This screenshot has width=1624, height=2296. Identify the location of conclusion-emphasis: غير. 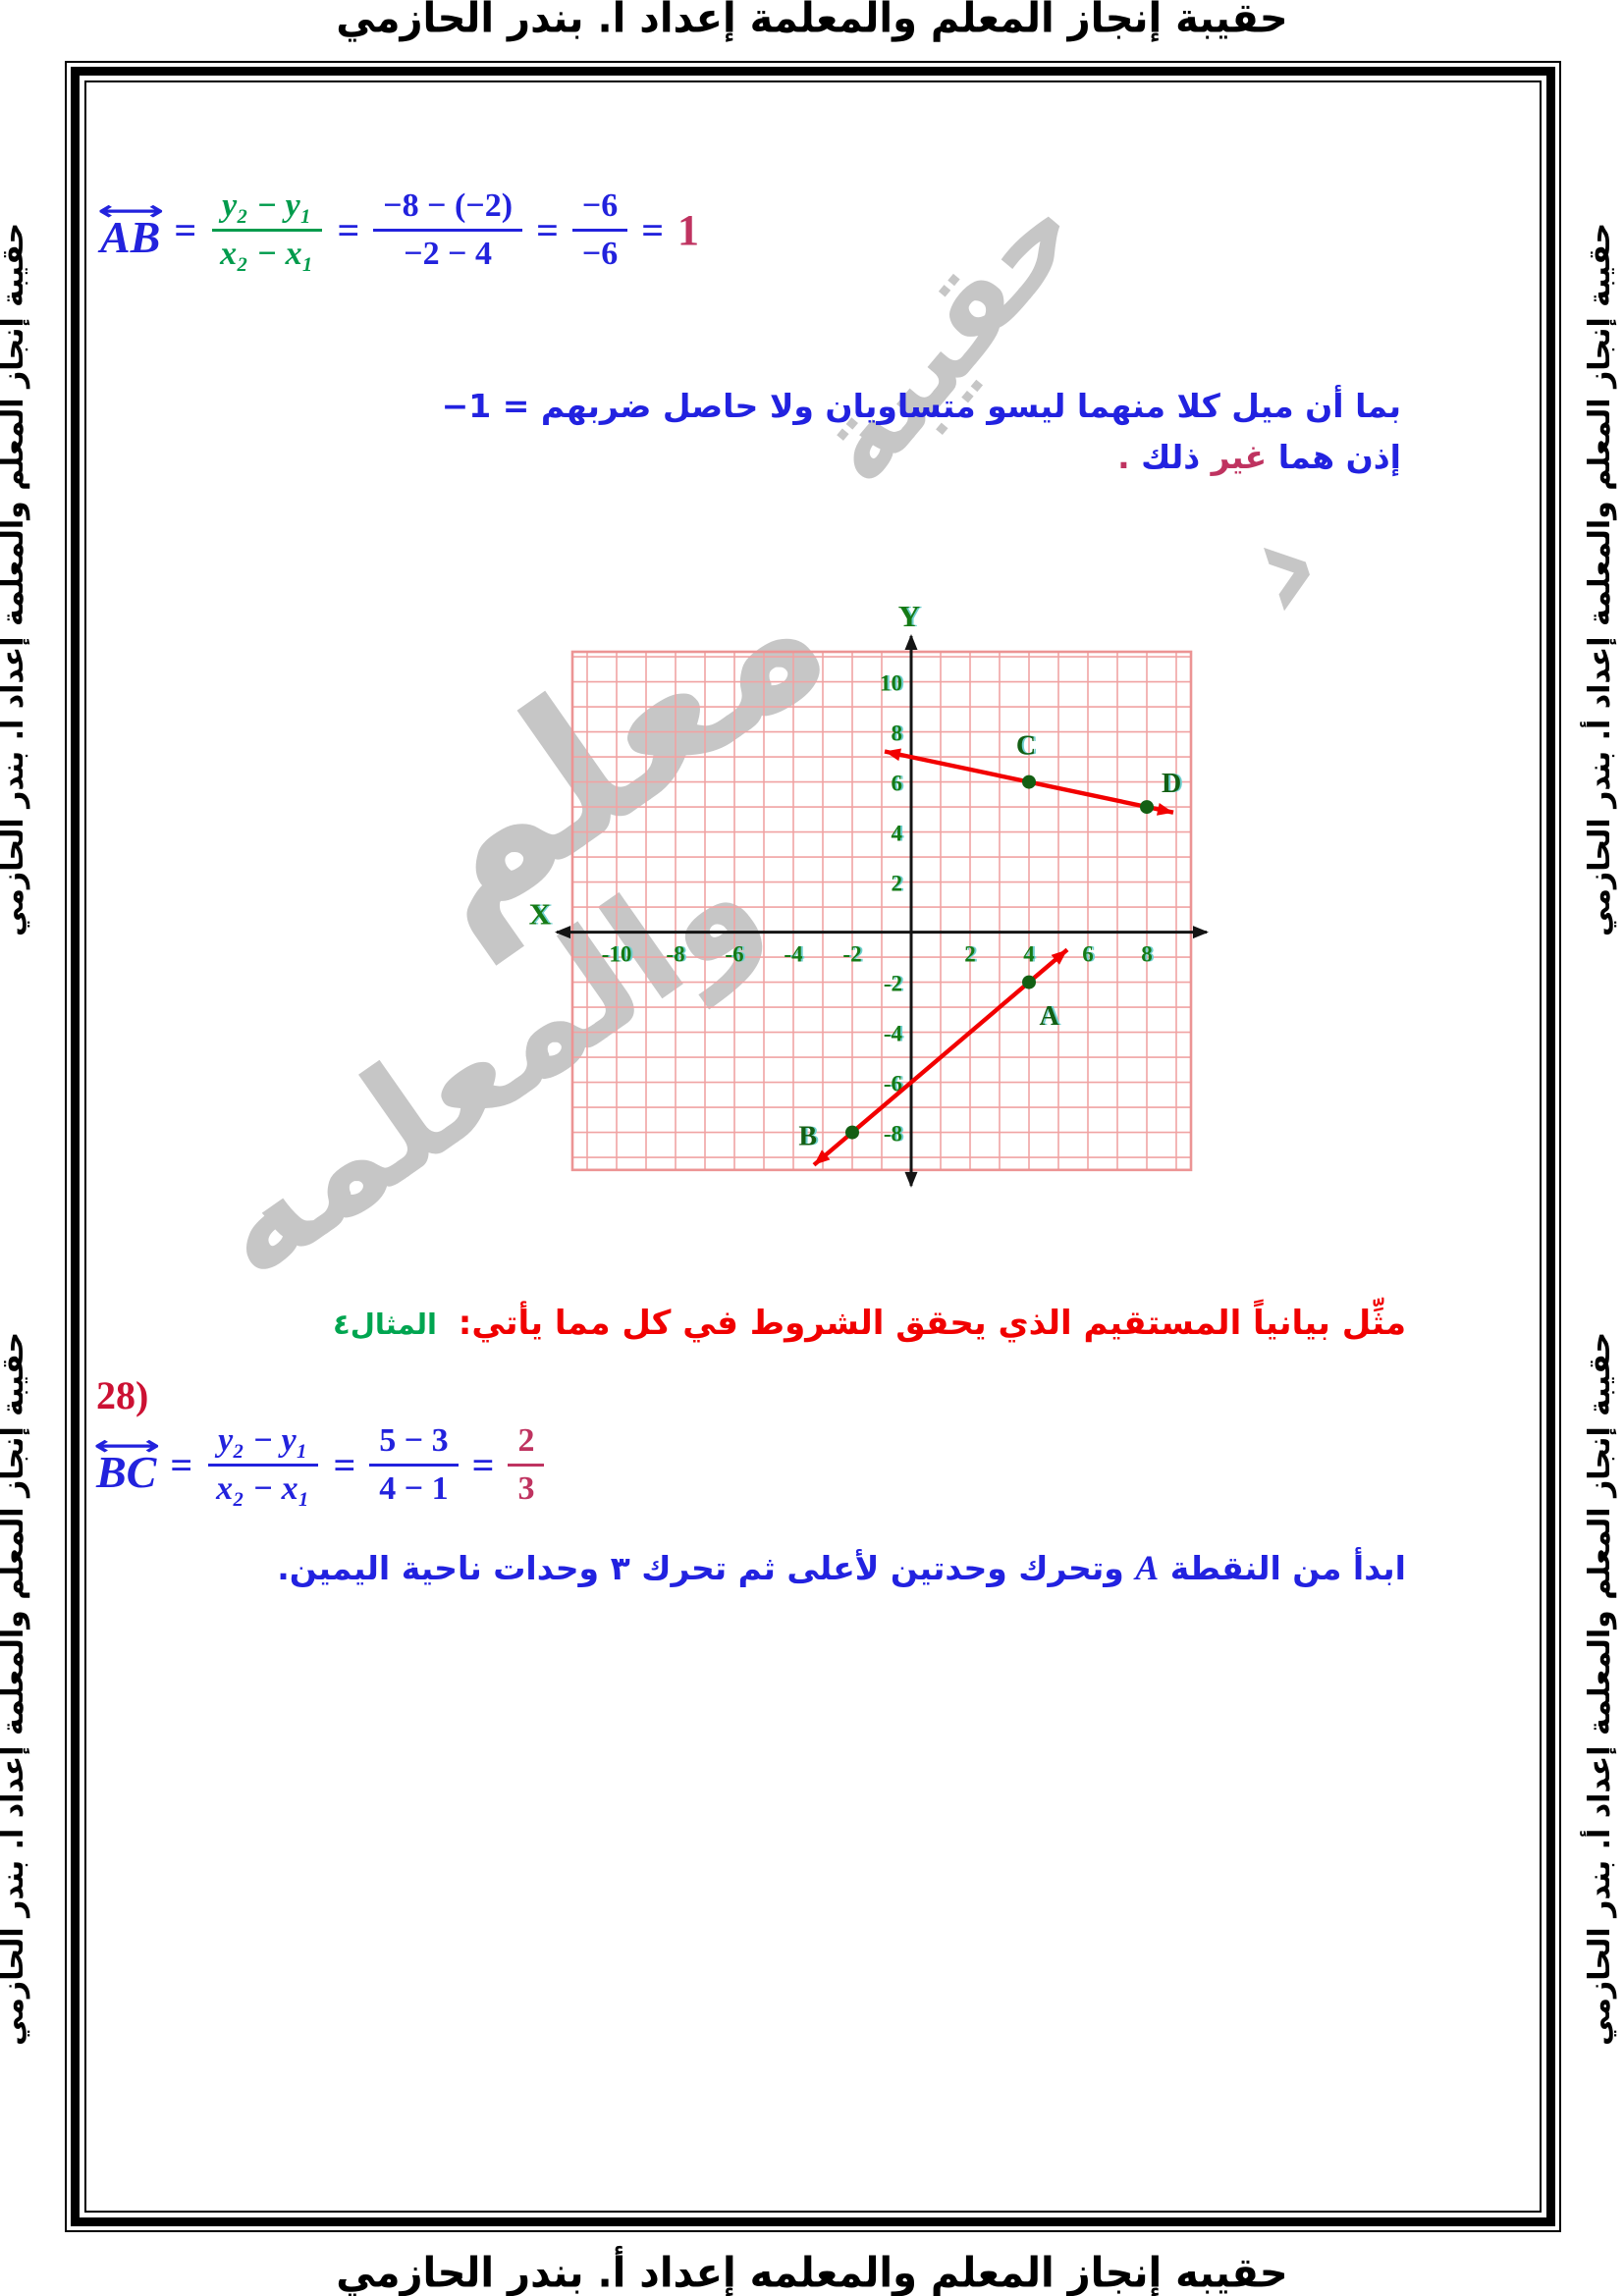
(1239, 457).